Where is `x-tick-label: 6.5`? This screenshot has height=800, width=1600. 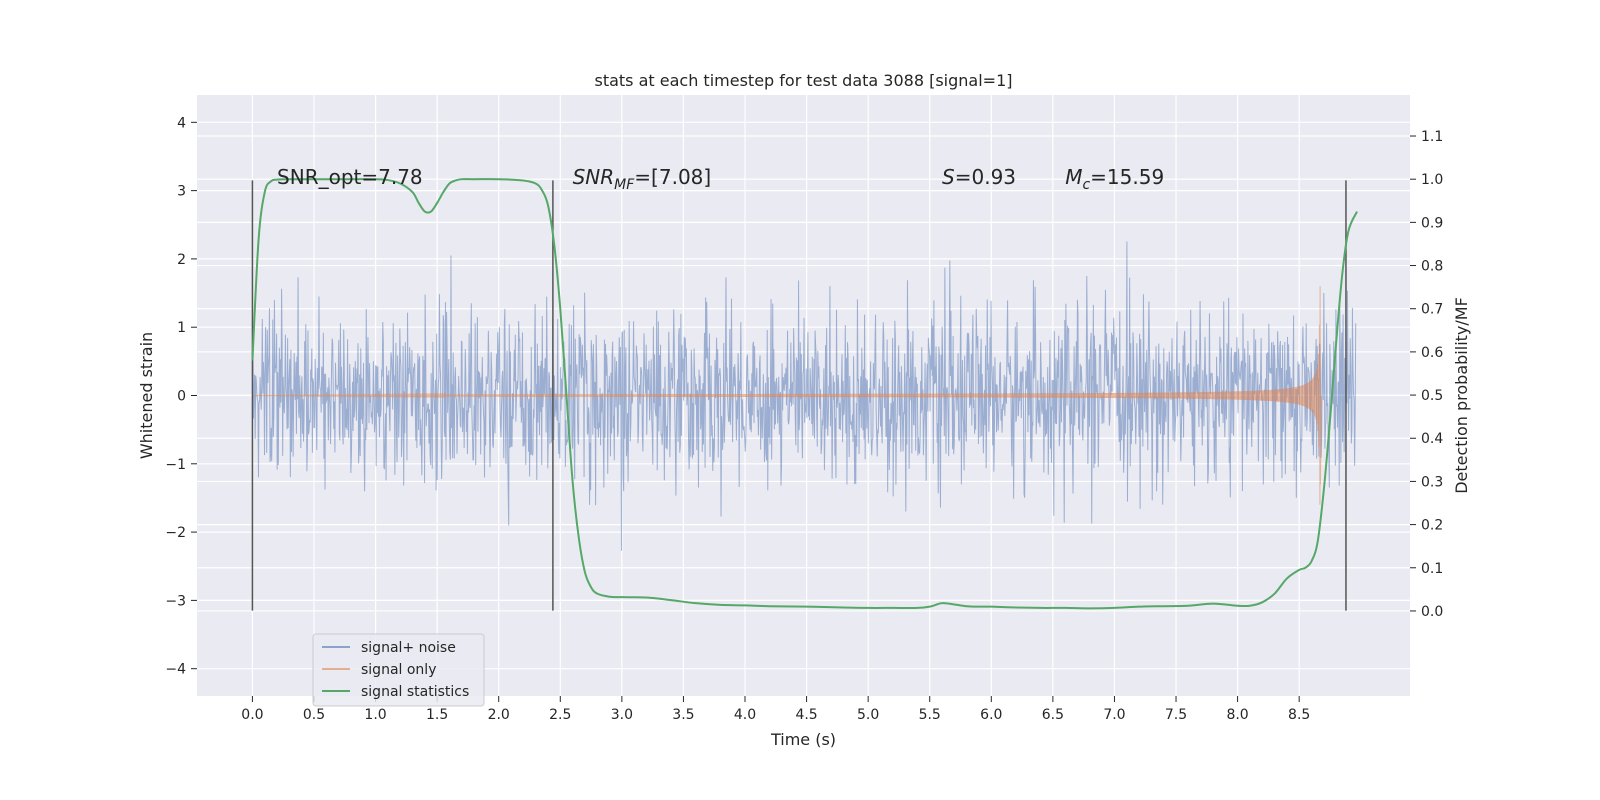
x-tick-label: 6.5 is located at coordinates (1053, 715).